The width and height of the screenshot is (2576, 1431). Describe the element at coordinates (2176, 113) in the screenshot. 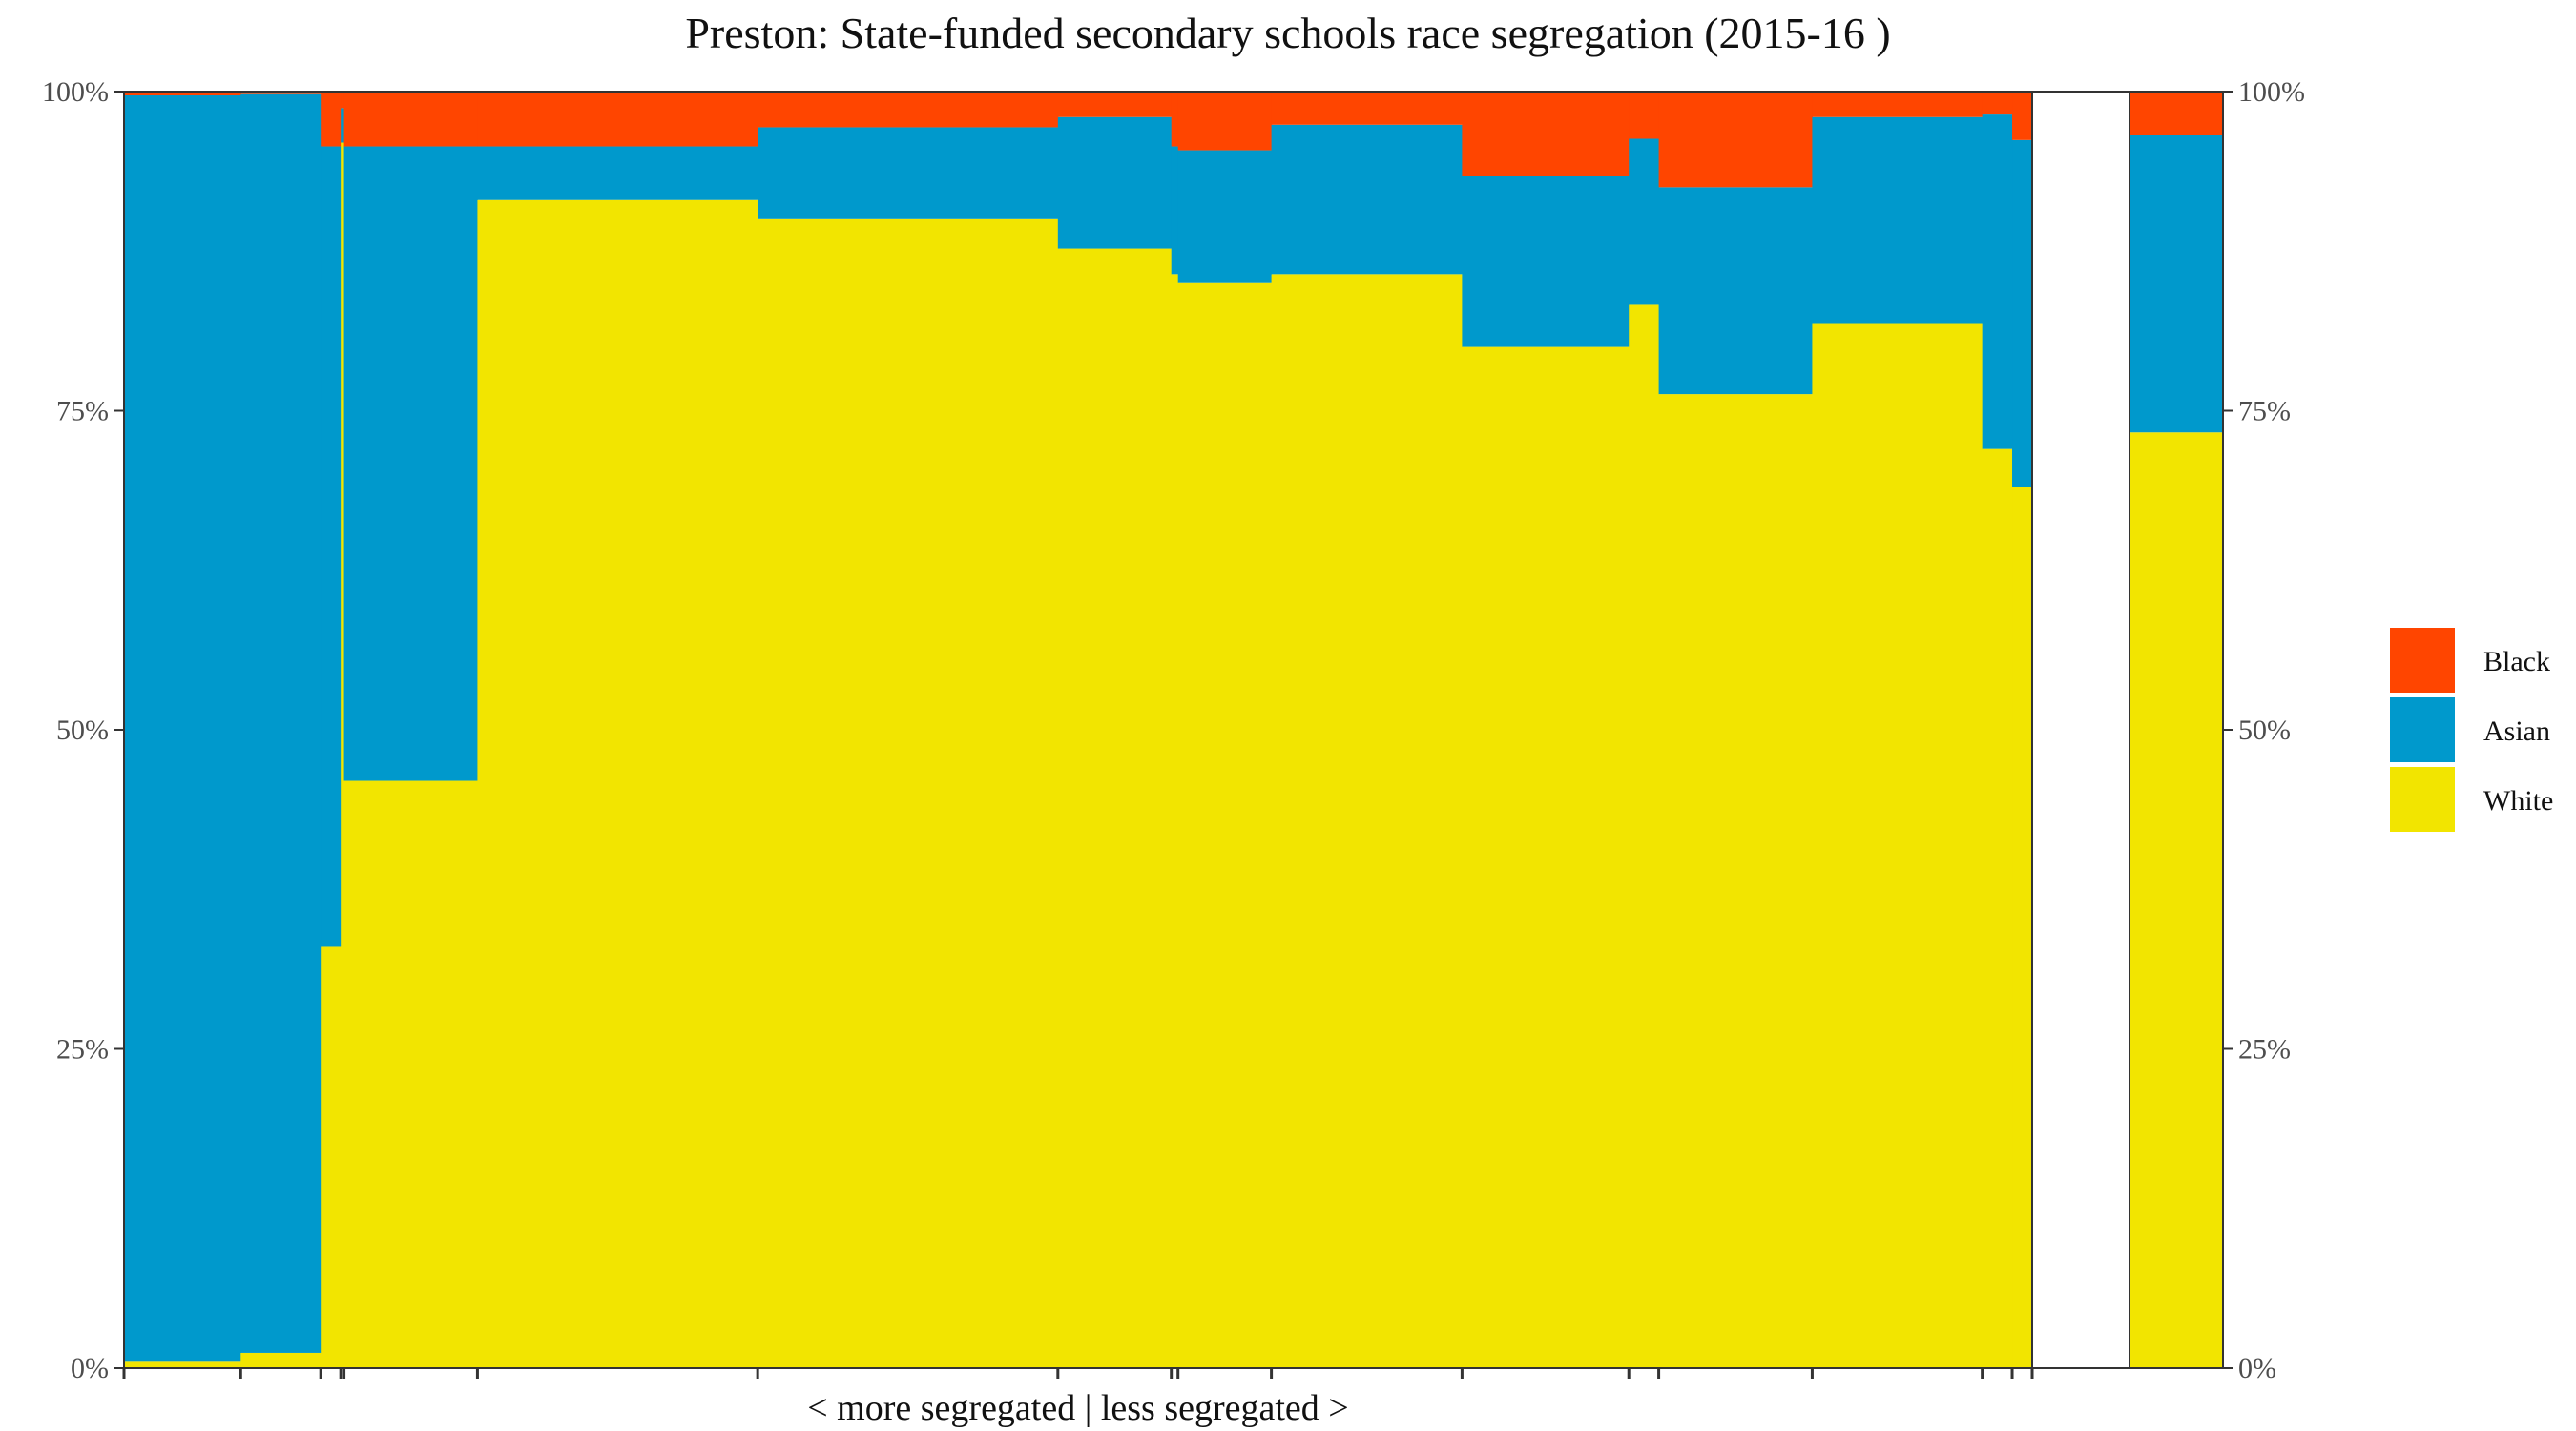

I see `overall-black-segment` at that location.